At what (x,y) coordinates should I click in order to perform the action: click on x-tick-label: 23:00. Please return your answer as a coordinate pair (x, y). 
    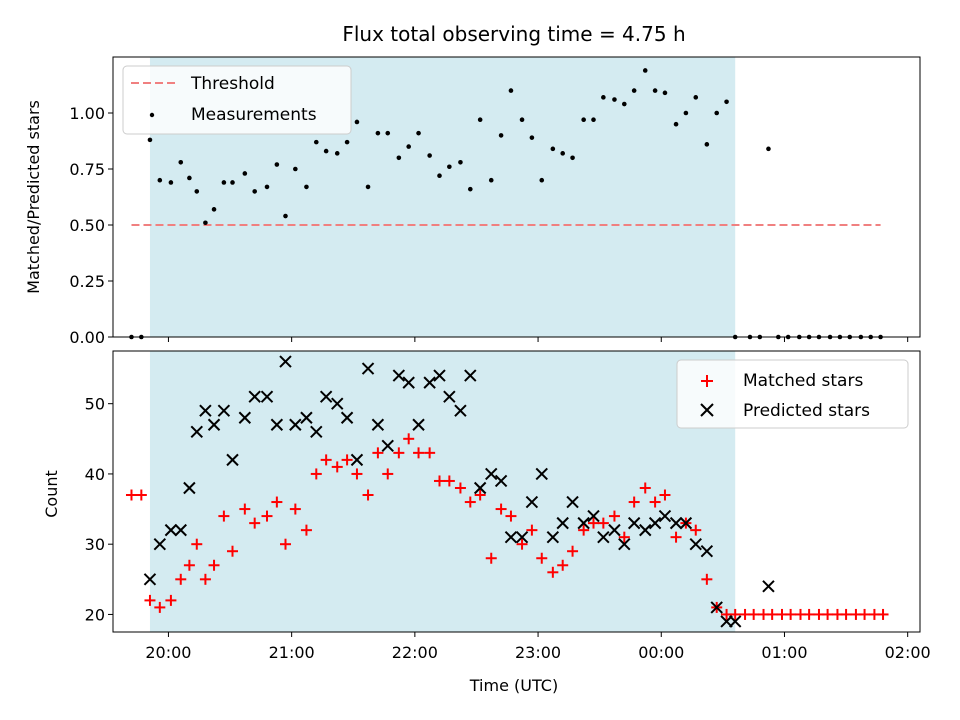
    Looking at the image, I should click on (538, 652).